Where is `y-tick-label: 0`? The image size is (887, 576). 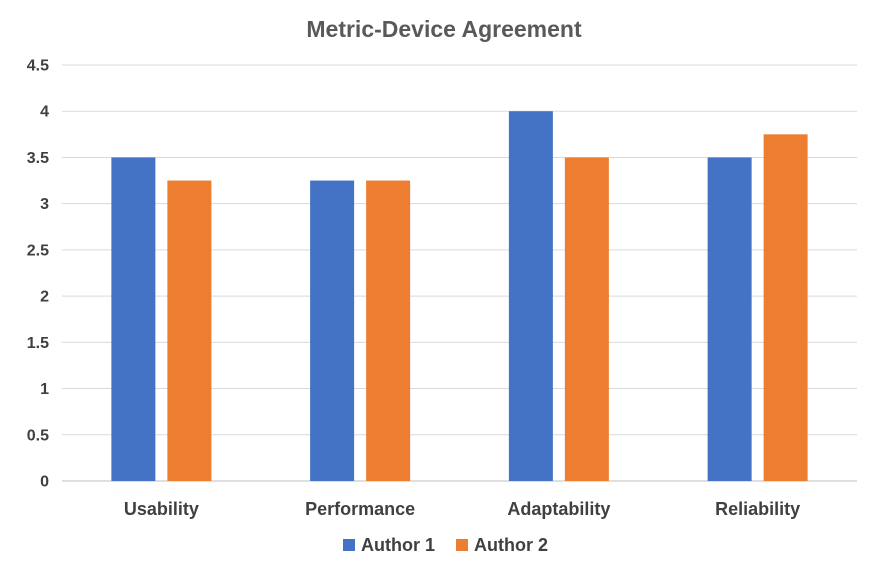
y-tick-label: 0 is located at coordinates (44, 482).